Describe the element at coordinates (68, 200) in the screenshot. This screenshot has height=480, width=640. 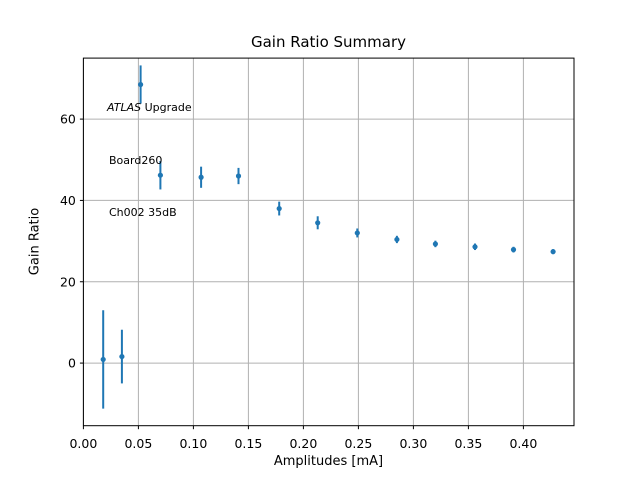
I see `y-tick-label: 40` at that location.